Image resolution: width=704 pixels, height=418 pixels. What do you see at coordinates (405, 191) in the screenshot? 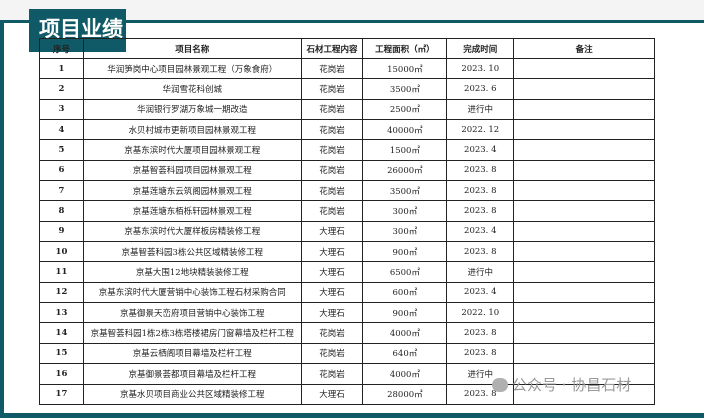
I see `table-cell: 3500㎡` at bounding box center [405, 191].